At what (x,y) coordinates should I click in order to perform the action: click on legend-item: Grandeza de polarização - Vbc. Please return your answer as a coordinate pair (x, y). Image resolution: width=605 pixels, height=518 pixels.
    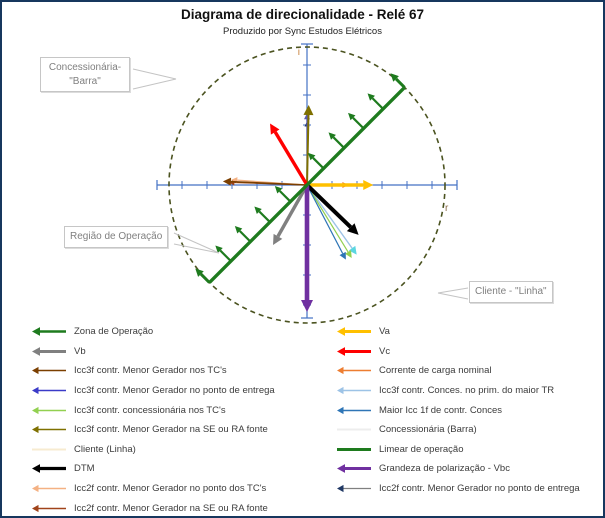
    Looking at the image, I should click on (469, 469).